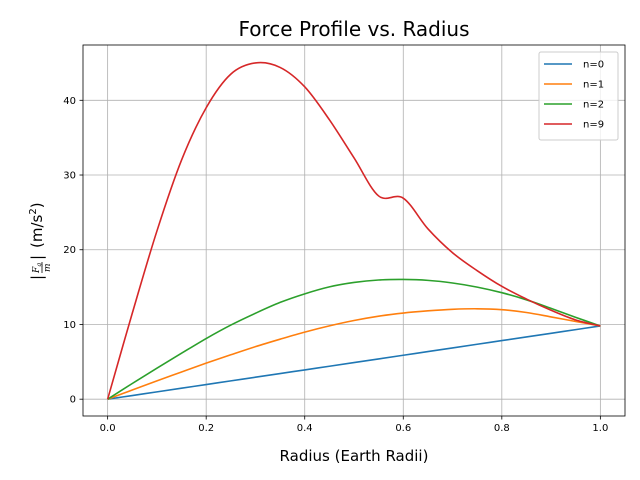 This screenshot has height=480, width=640. Describe the element at coordinates (37, 225) in the screenshot. I see `y-axis-label-units: (m/s2)` at that location.